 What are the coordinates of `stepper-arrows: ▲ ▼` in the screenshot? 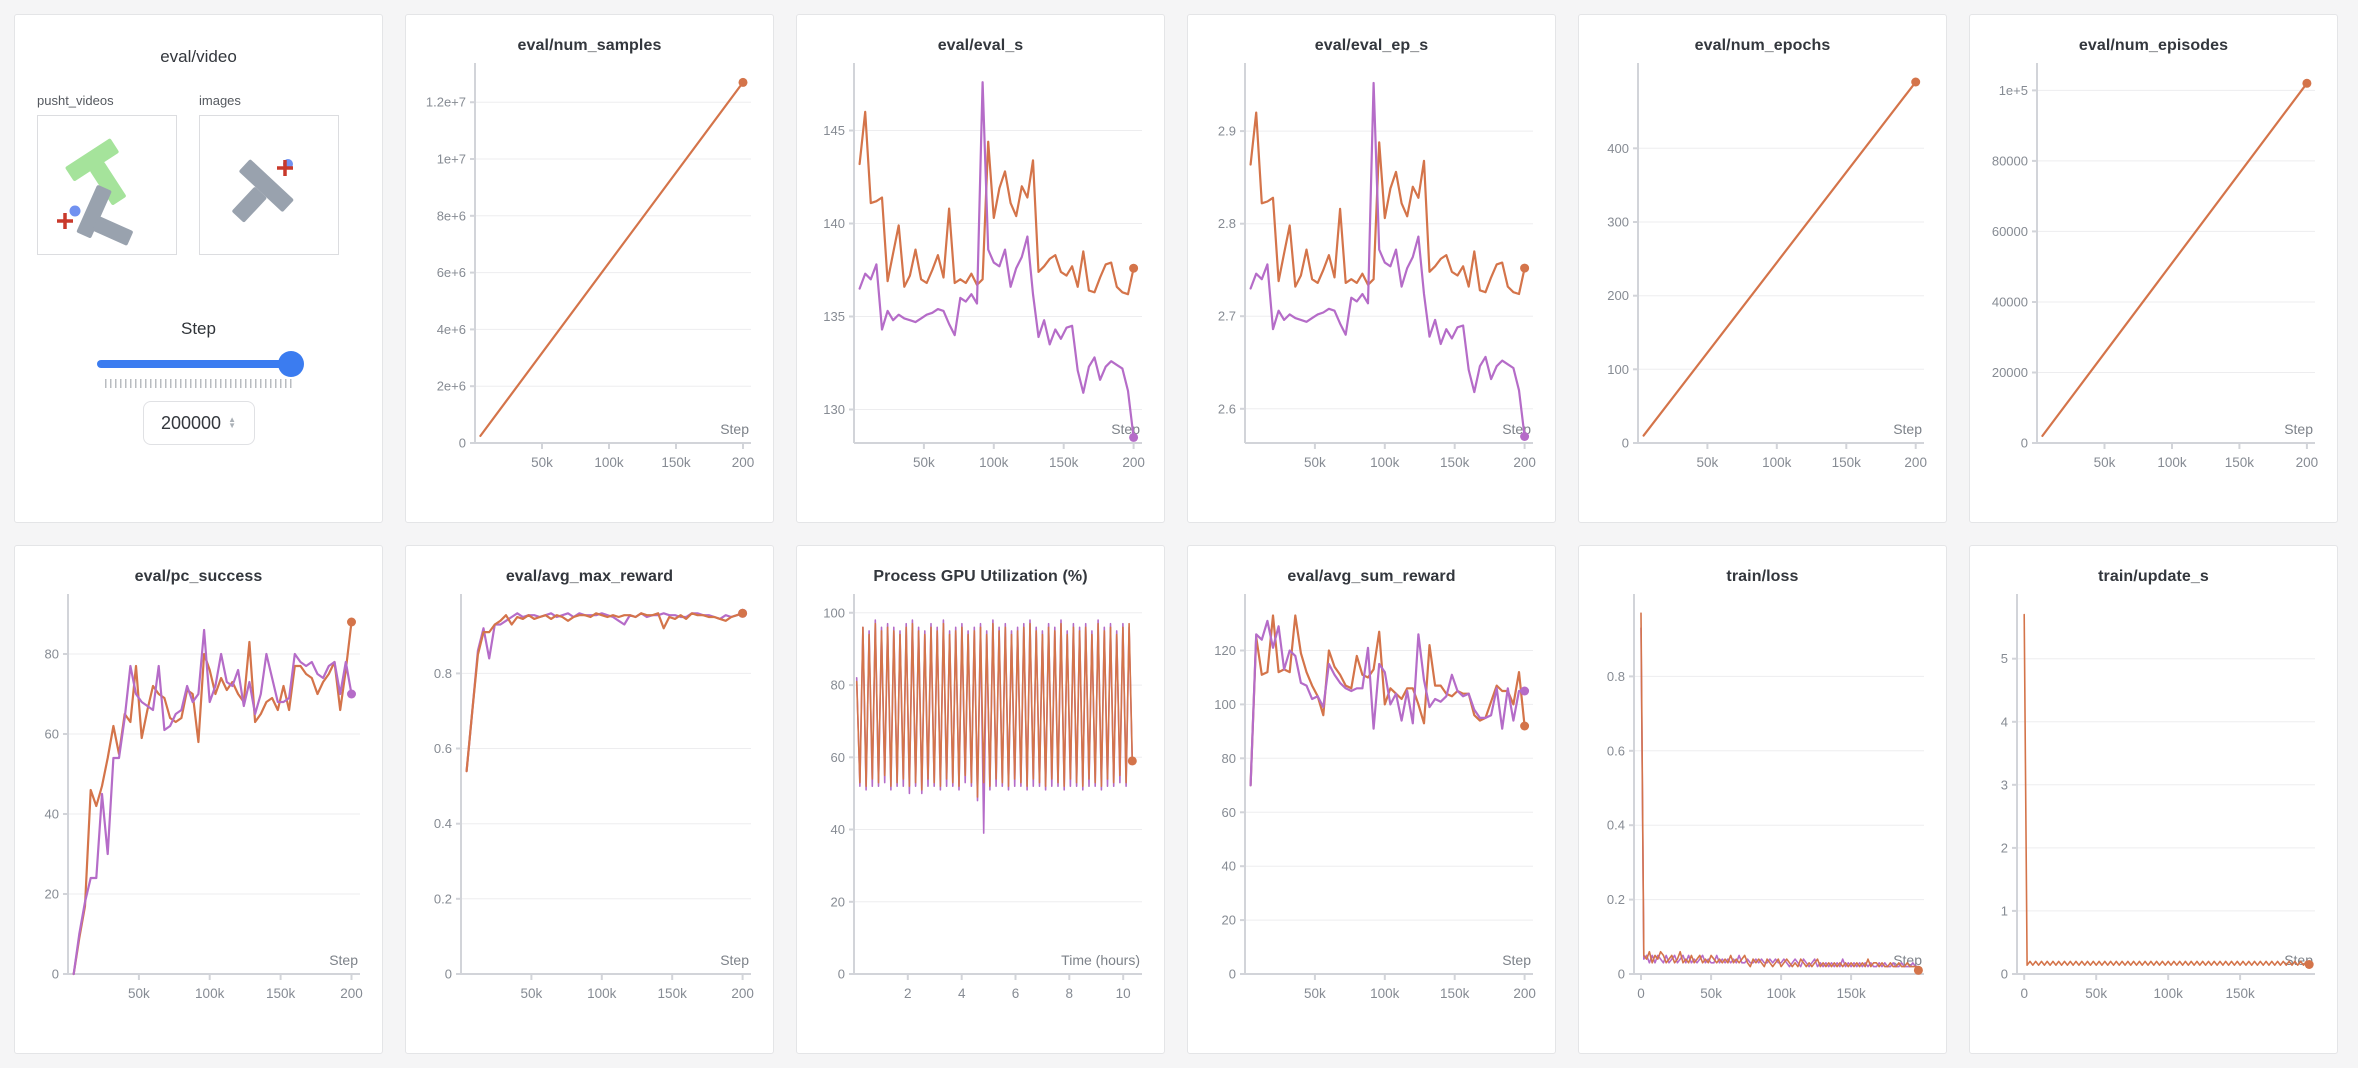 It's located at (232, 422).